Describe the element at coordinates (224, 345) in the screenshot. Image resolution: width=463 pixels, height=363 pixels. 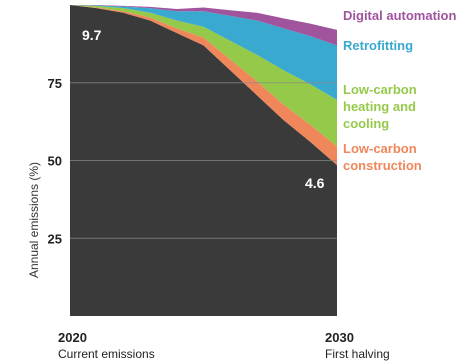
I see `x-axis-ticks: 2020 Current emissions 2030 First halving` at that location.